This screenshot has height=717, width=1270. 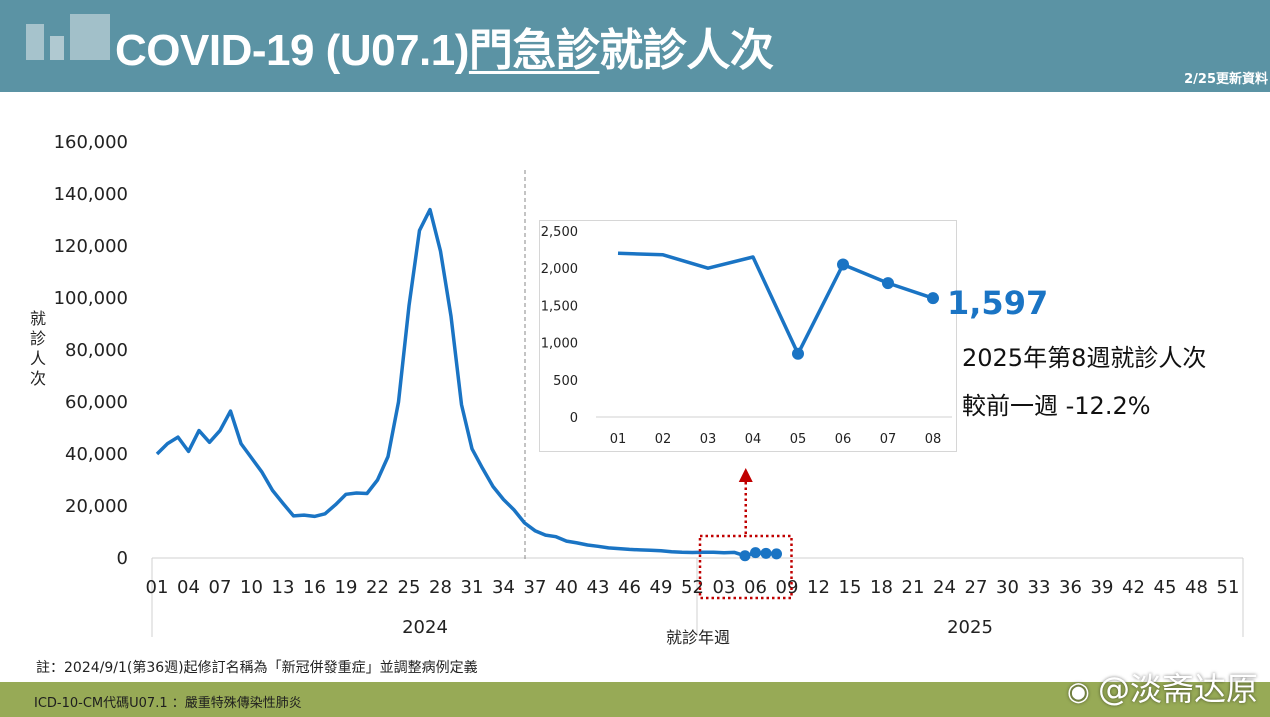 I want to click on x-tick-label: 43, so click(x=598, y=587).